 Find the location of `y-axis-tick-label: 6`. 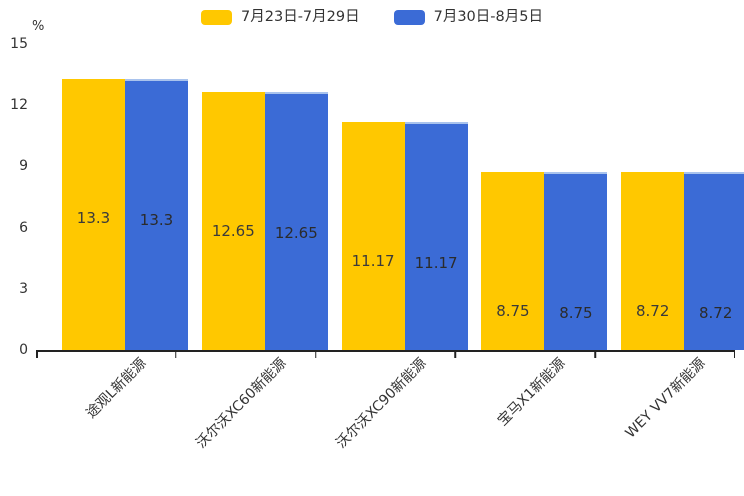

y-axis-tick-label: 6 is located at coordinates (23, 227).